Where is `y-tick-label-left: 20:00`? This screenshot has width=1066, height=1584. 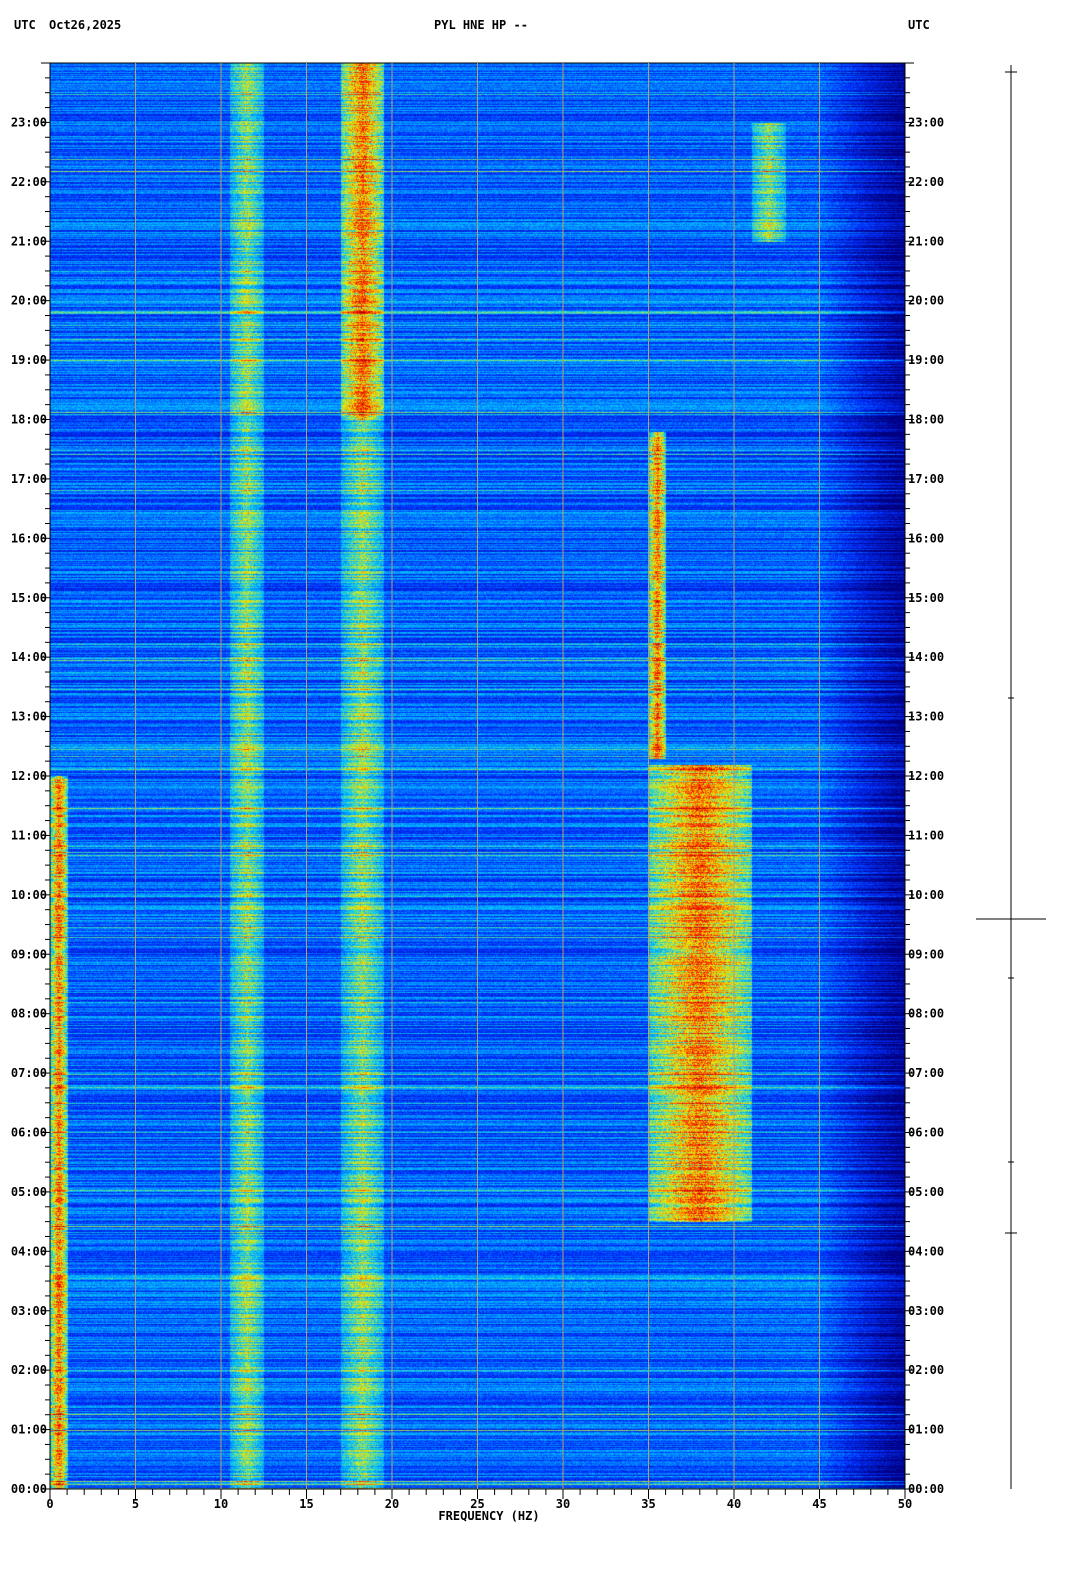 y-tick-label-left: 20:00 is located at coordinates (29, 301).